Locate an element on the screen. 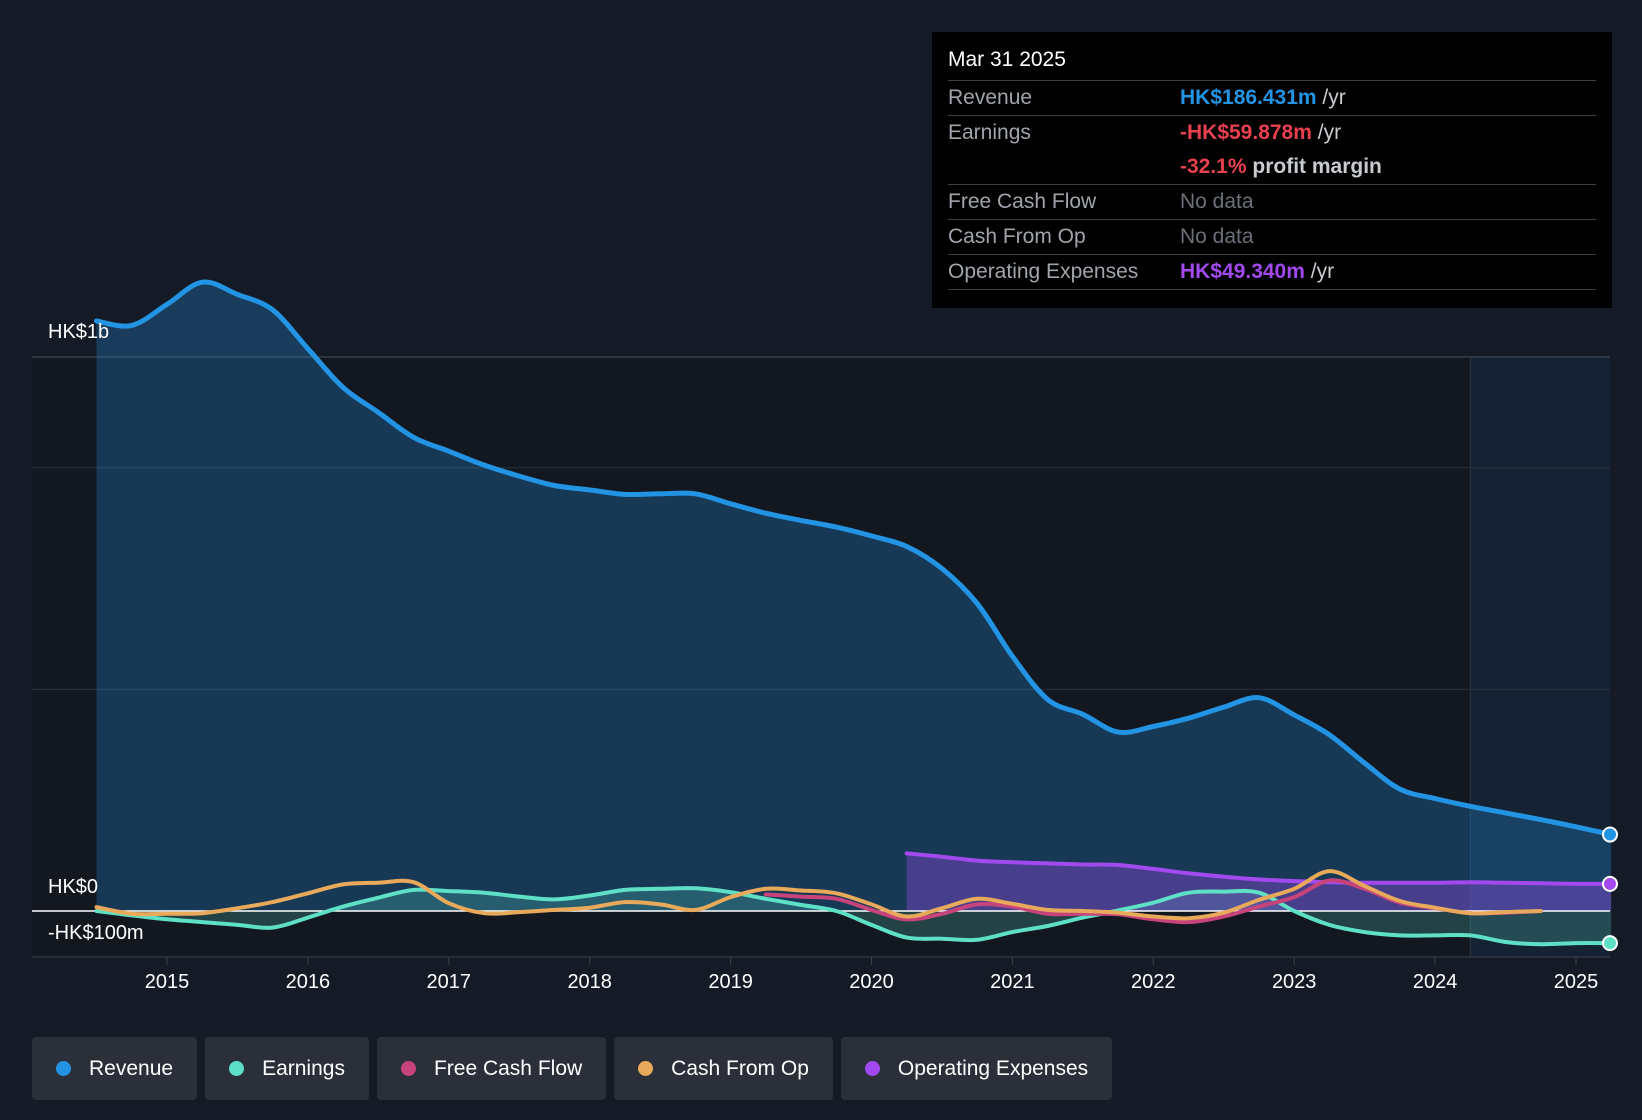 This screenshot has height=1120, width=1642. tooltip-row-label: Revenue is located at coordinates (990, 97).